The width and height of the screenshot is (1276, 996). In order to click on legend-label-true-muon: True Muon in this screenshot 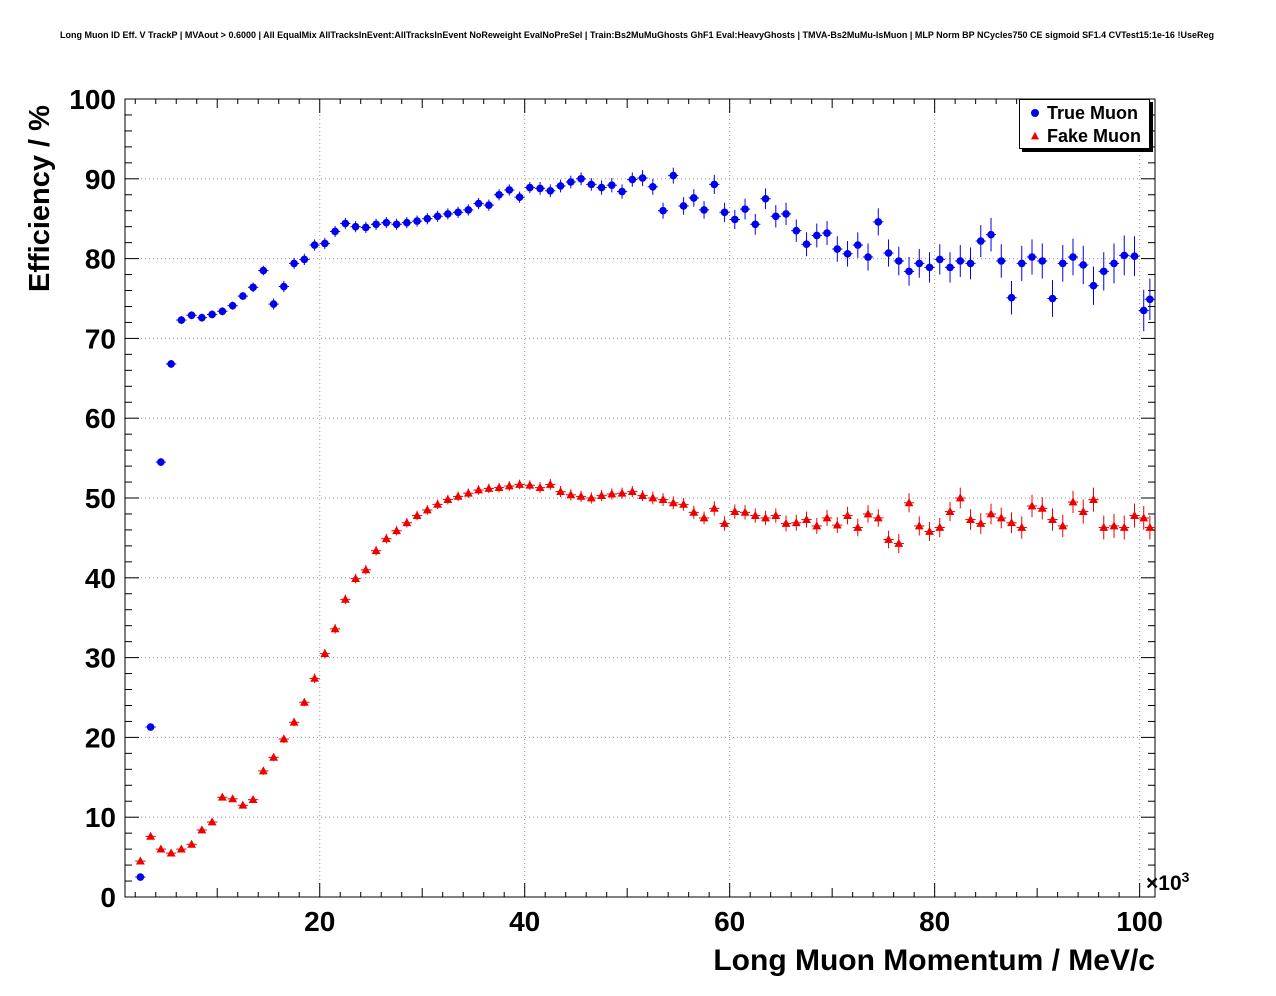, I will do `click(1092, 112)`.